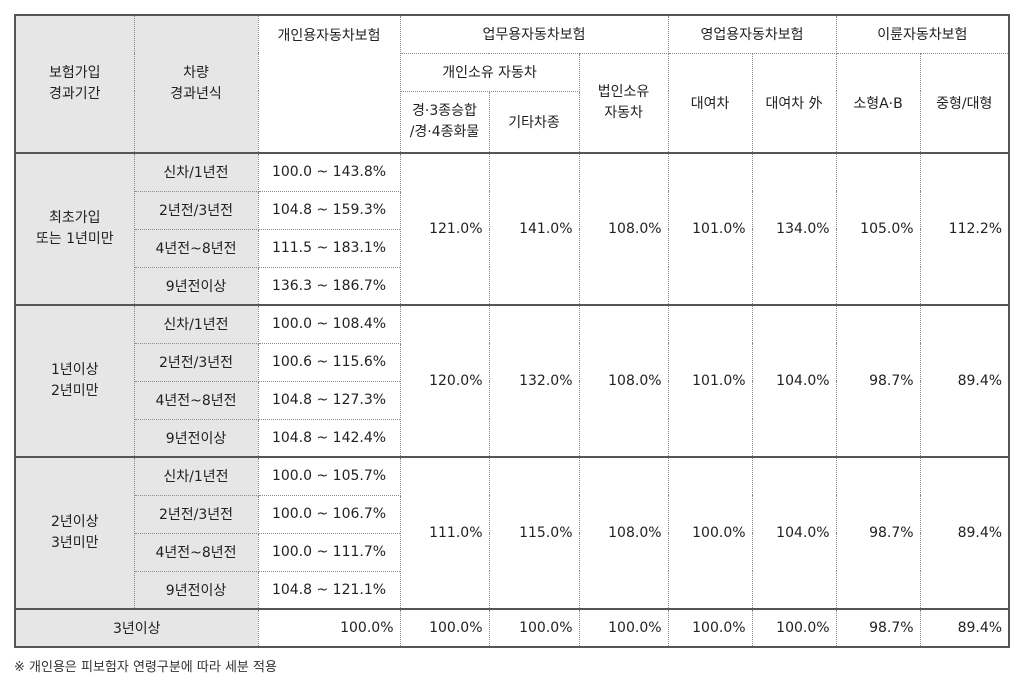 The height and width of the screenshot is (682, 1022). I want to click on personal-rate: 100.0 ~ 108.4%, so click(329, 324).